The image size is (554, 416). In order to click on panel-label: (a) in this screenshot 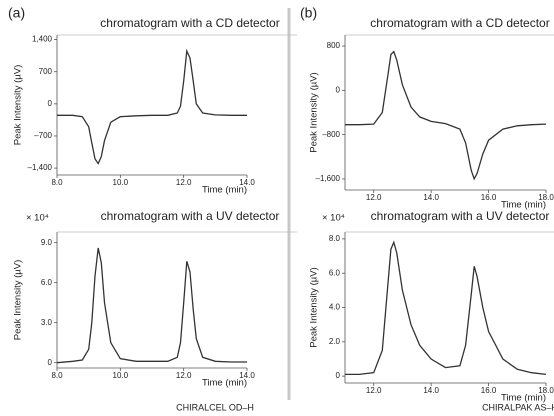, I will do `click(16, 13)`.